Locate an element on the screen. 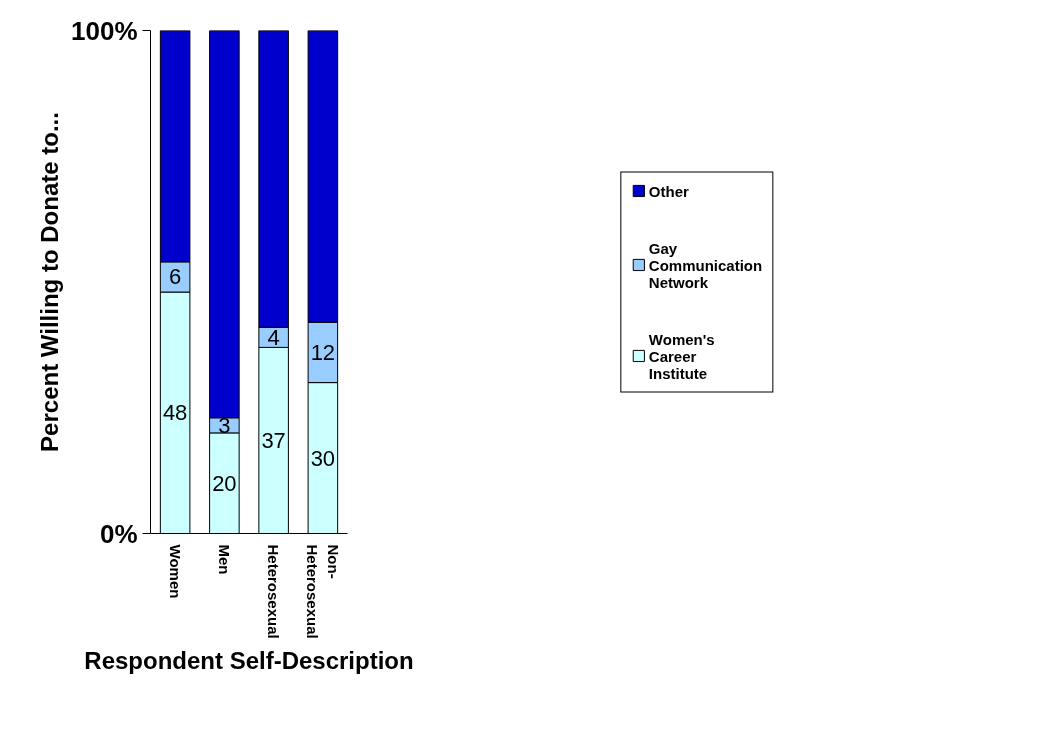 Image resolution: width=1046 pixels, height=733 pixels. legend-label: Gay Communication Network is located at coordinates (705, 264).